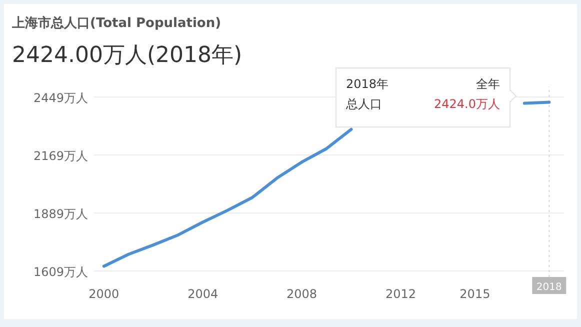 The width and height of the screenshot is (581, 327). I want to click on x-tick-label: 2004, so click(203, 294).